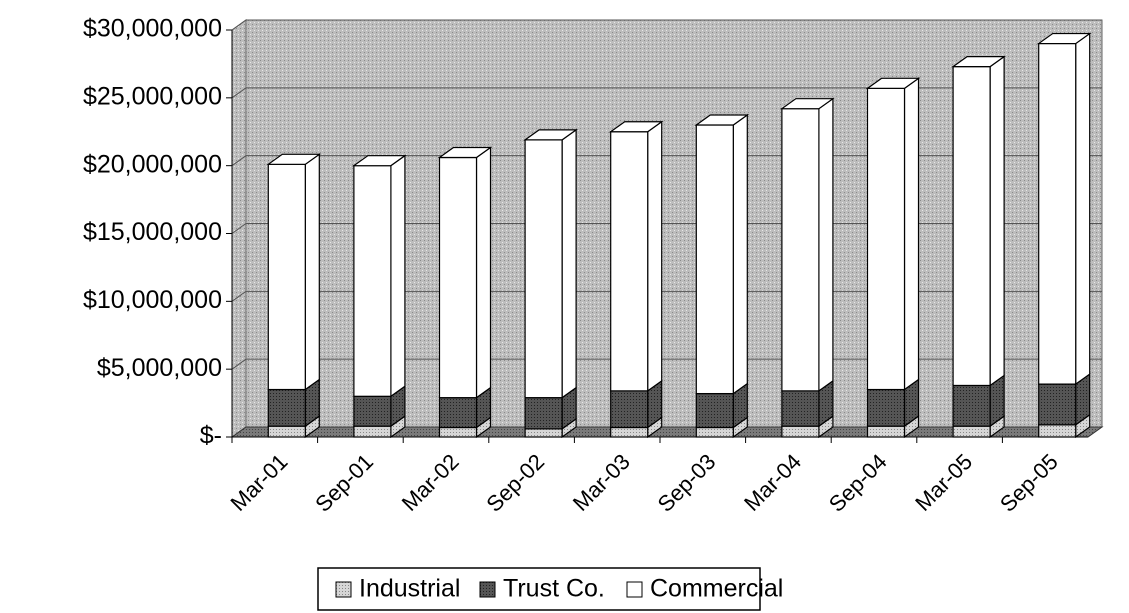 Image resolution: width=1129 pixels, height=613 pixels. I want to click on x-tick-label: Sep-04, so click(858, 483).